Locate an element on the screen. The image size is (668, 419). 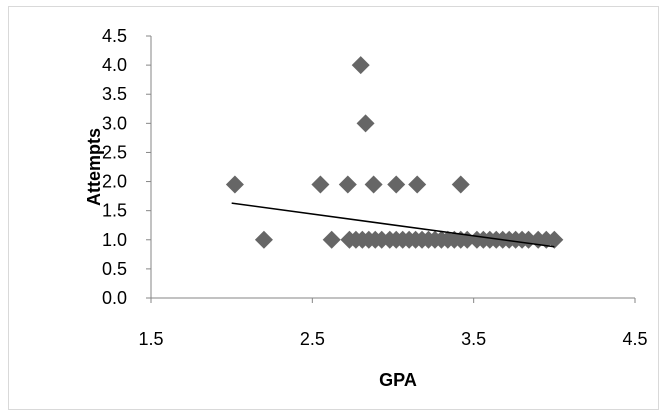
y-tick-label: 1.5 is located at coordinates (114, 211).